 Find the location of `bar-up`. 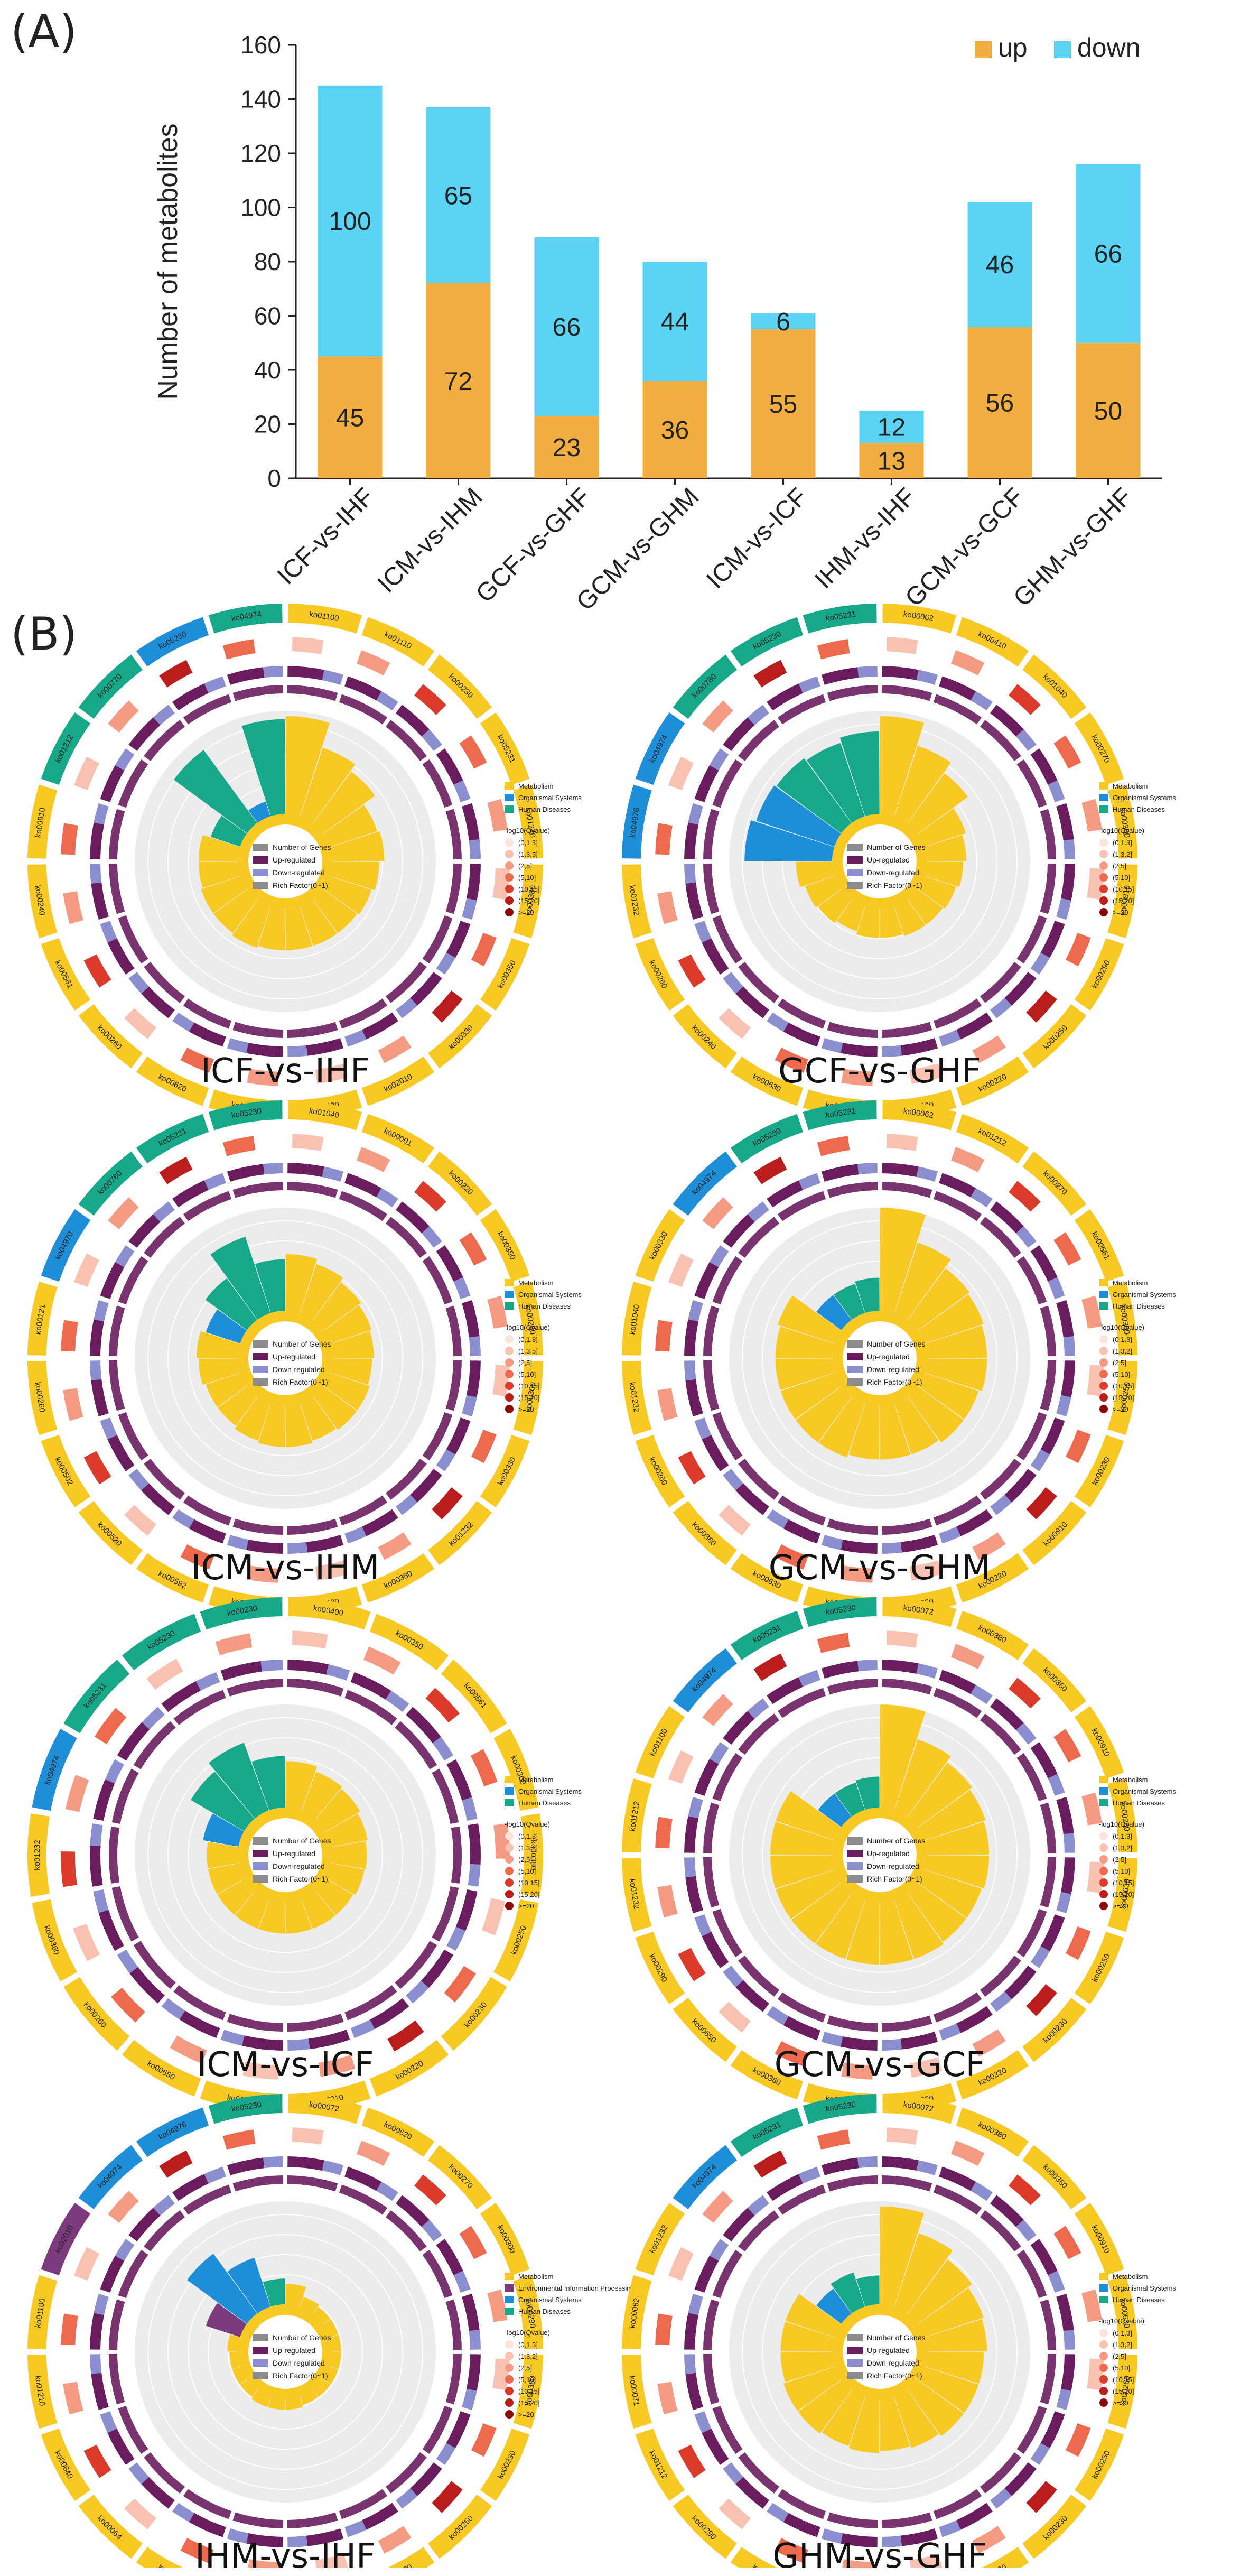

bar-up is located at coordinates (1000, 402).